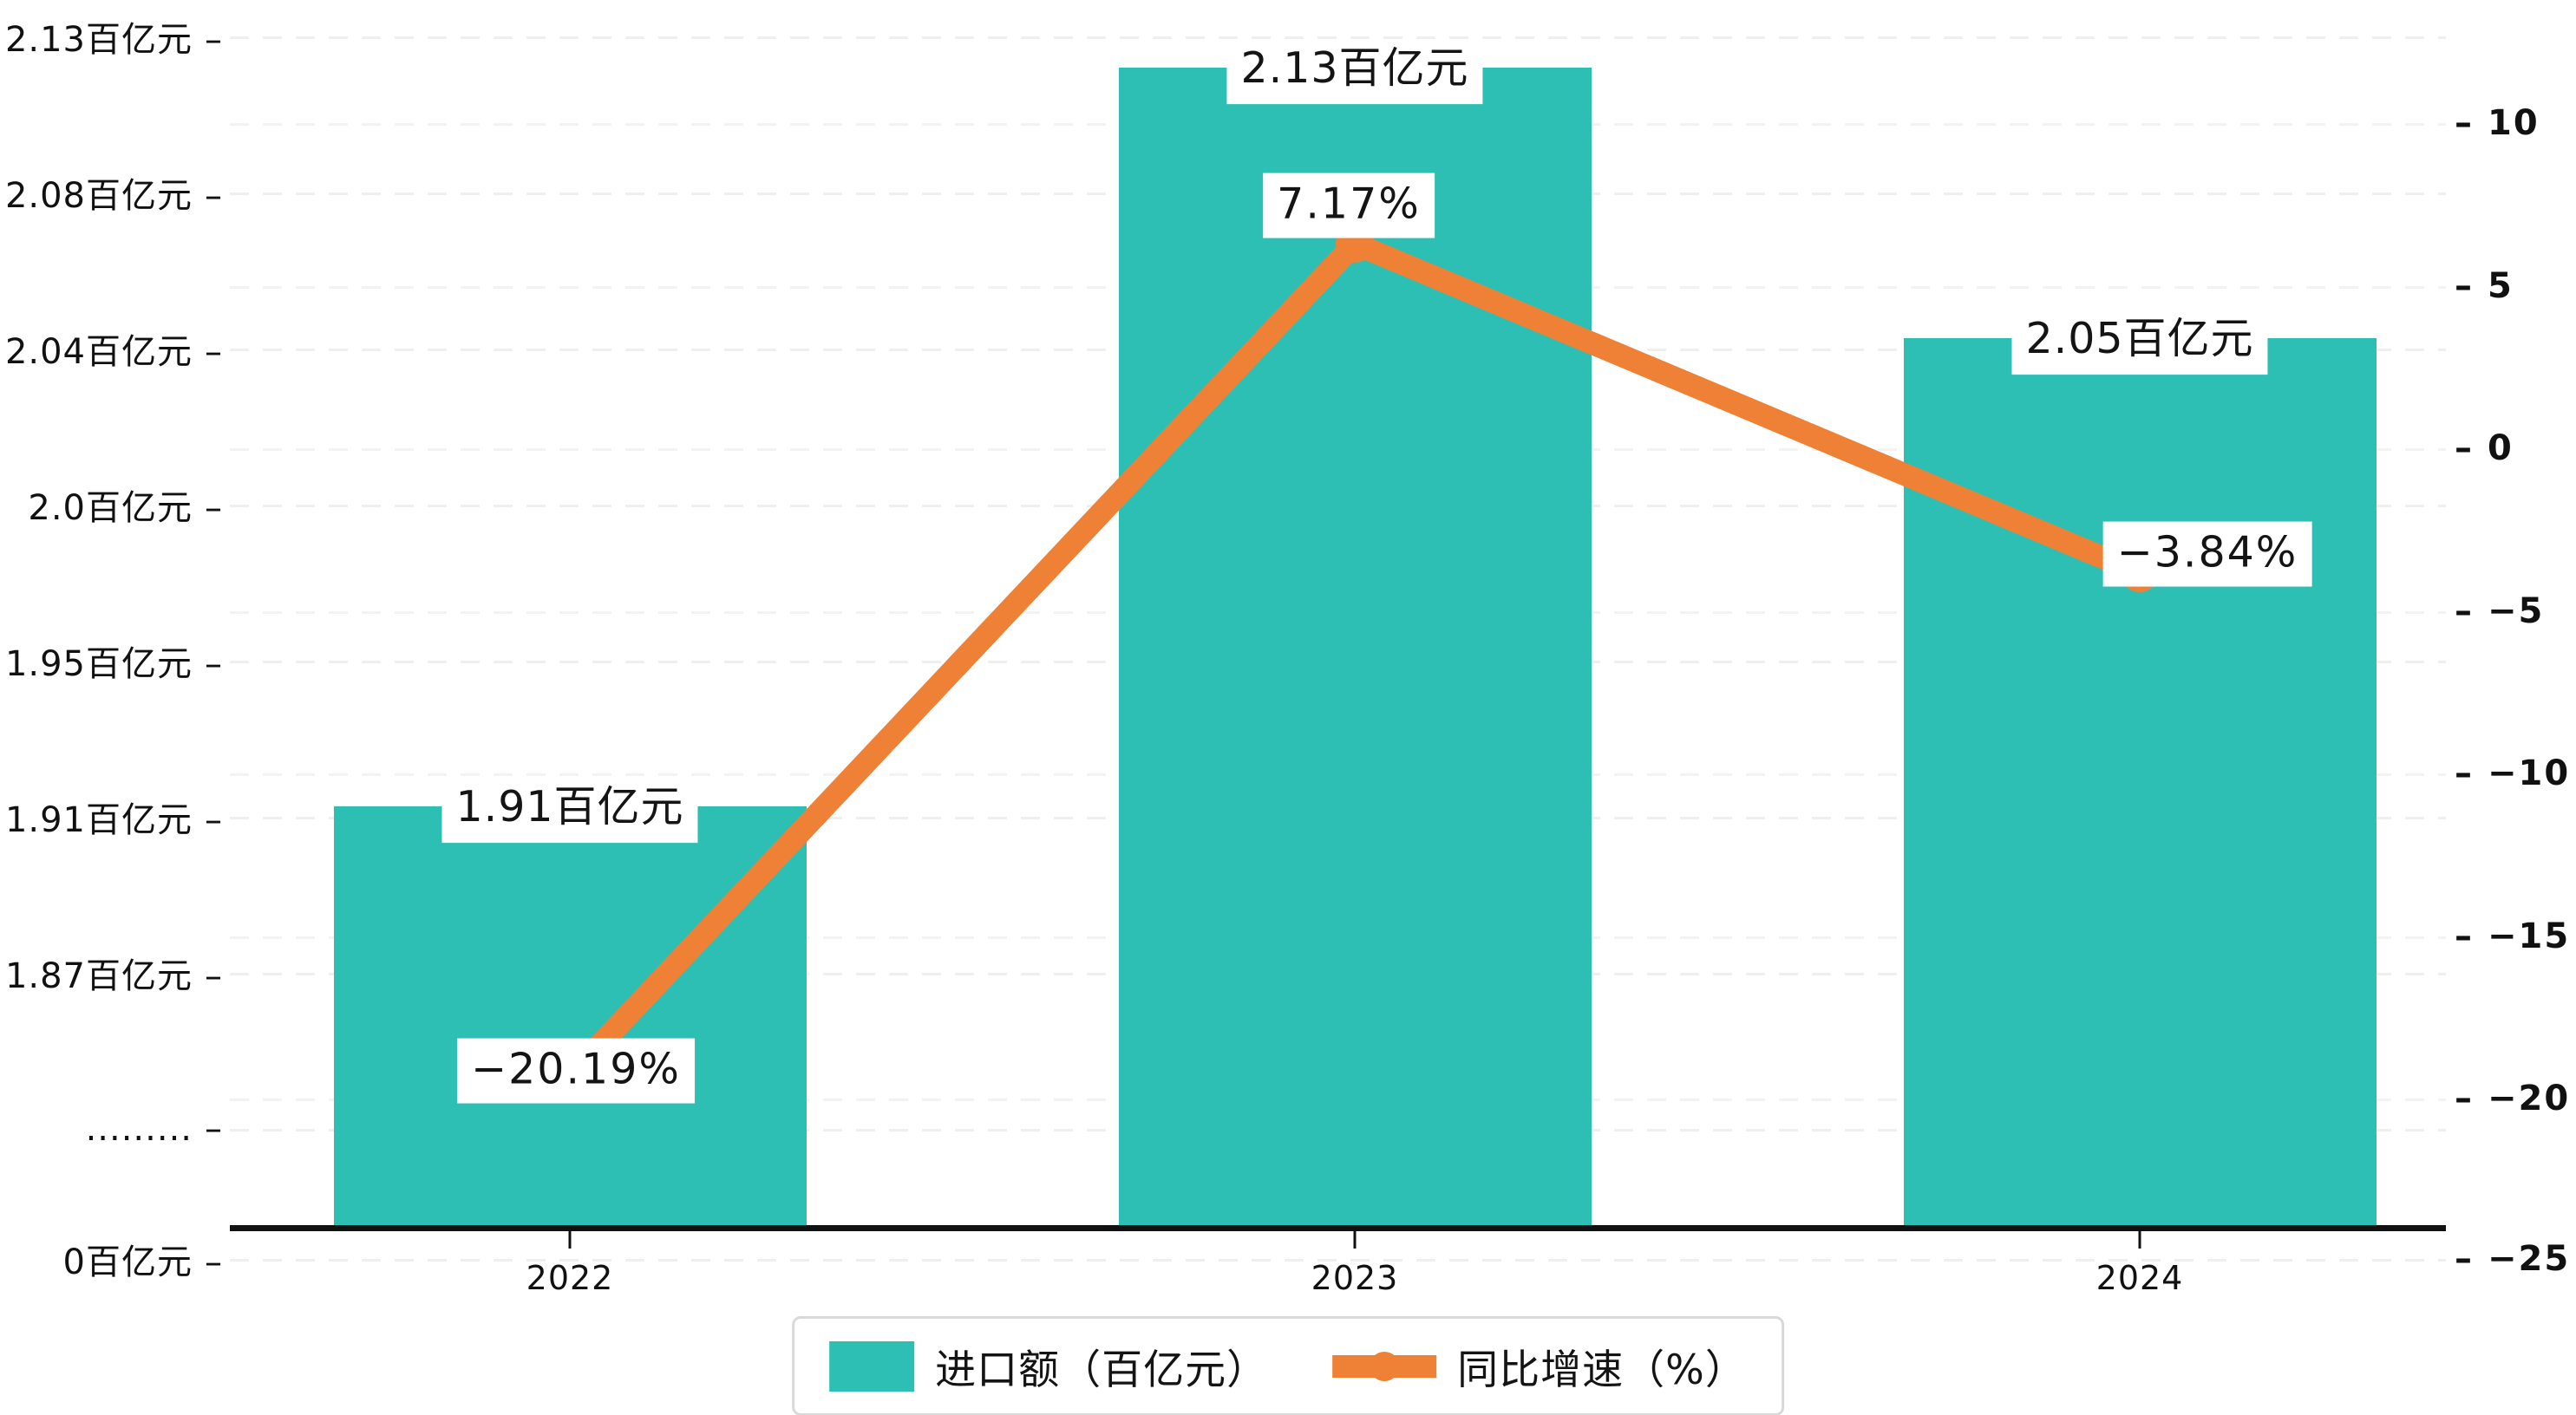 Image resolution: width=2576 pixels, height=1415 pixels. Describe the element at coordinates (113, 352) in the screenshot. I see `left-y-tick-label: 2.04百亿元 –` at that location.